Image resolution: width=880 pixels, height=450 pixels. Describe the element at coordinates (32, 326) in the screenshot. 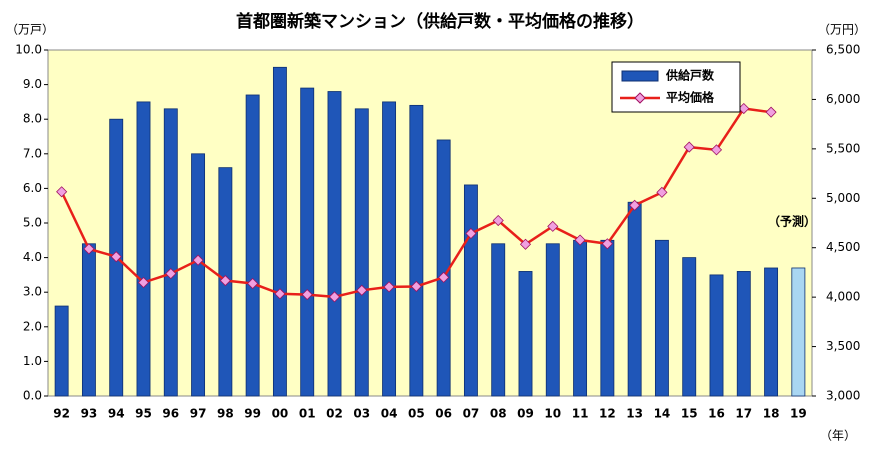

I see `y-tick-label: 2.0` at that location.